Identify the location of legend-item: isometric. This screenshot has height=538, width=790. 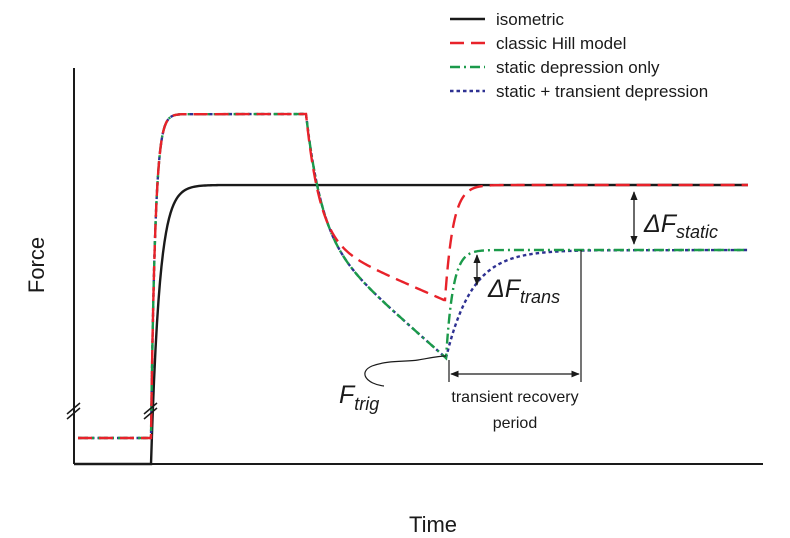
(507, 19).